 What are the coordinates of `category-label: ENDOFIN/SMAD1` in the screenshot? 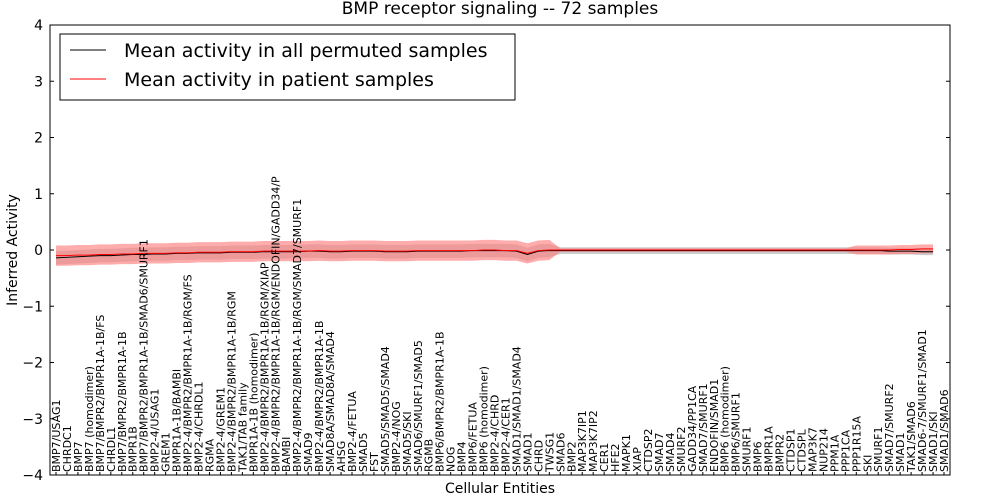 It's located at (714, 425).